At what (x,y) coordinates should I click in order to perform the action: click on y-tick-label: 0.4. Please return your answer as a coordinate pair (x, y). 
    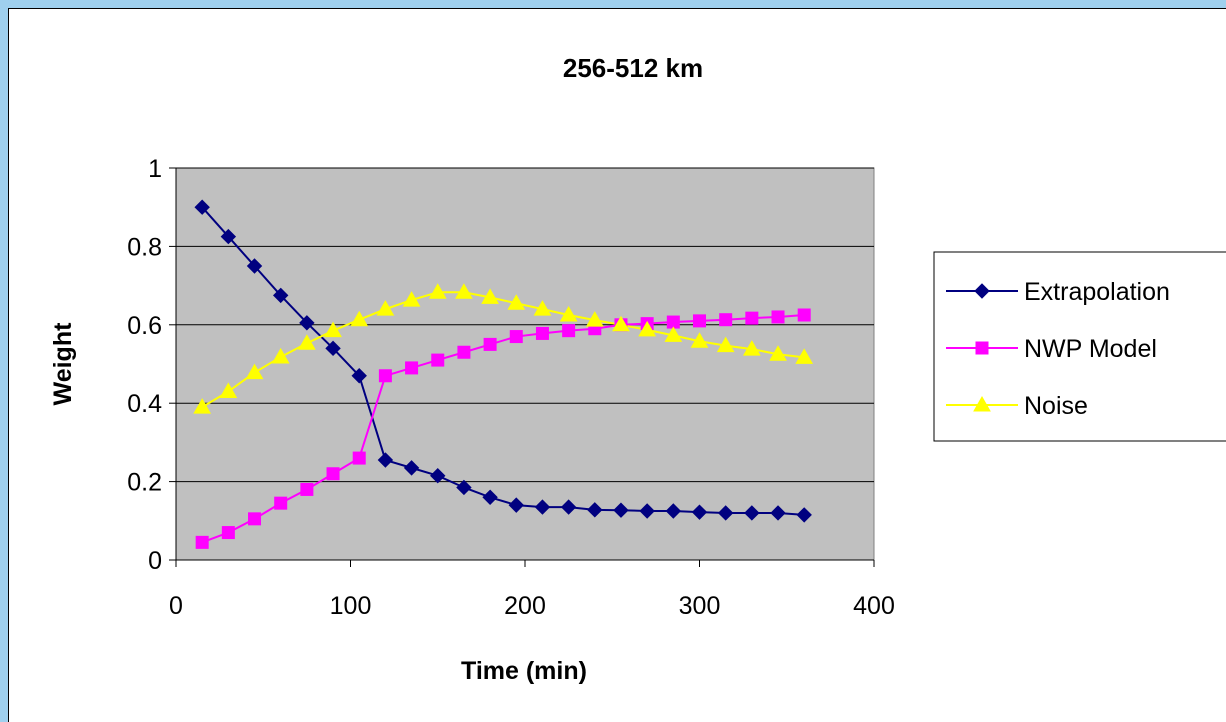
    Looking at the image, I should click on (144, 404).